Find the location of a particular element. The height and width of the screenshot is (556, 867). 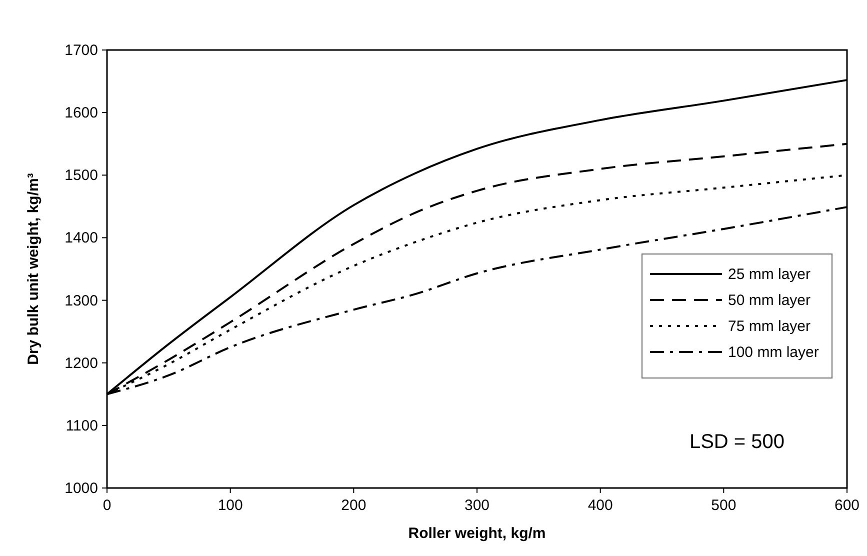

y-axis-title: Dry bulk unit weight, kg/m³ is located at coordinates (33, 269).